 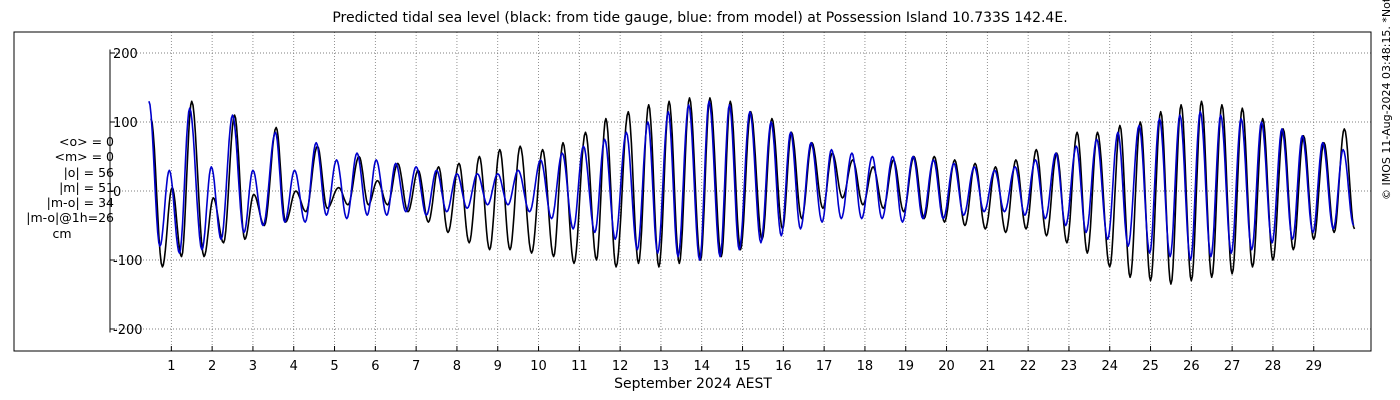 I want to click on x-tick-label-9: 9, so click(x=498, y=366).